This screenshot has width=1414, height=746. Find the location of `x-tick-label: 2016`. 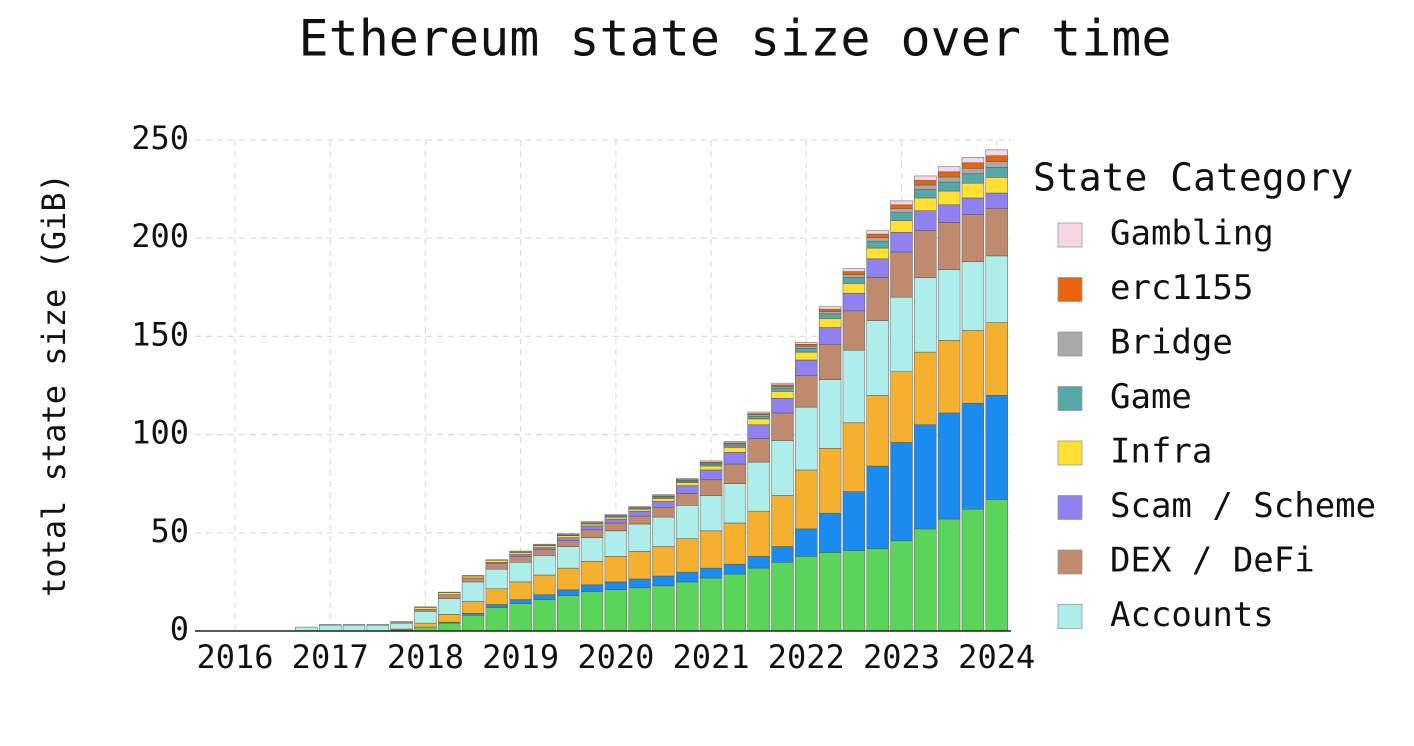

x-tick-label: 2016 is located at coordinates (234, 657).